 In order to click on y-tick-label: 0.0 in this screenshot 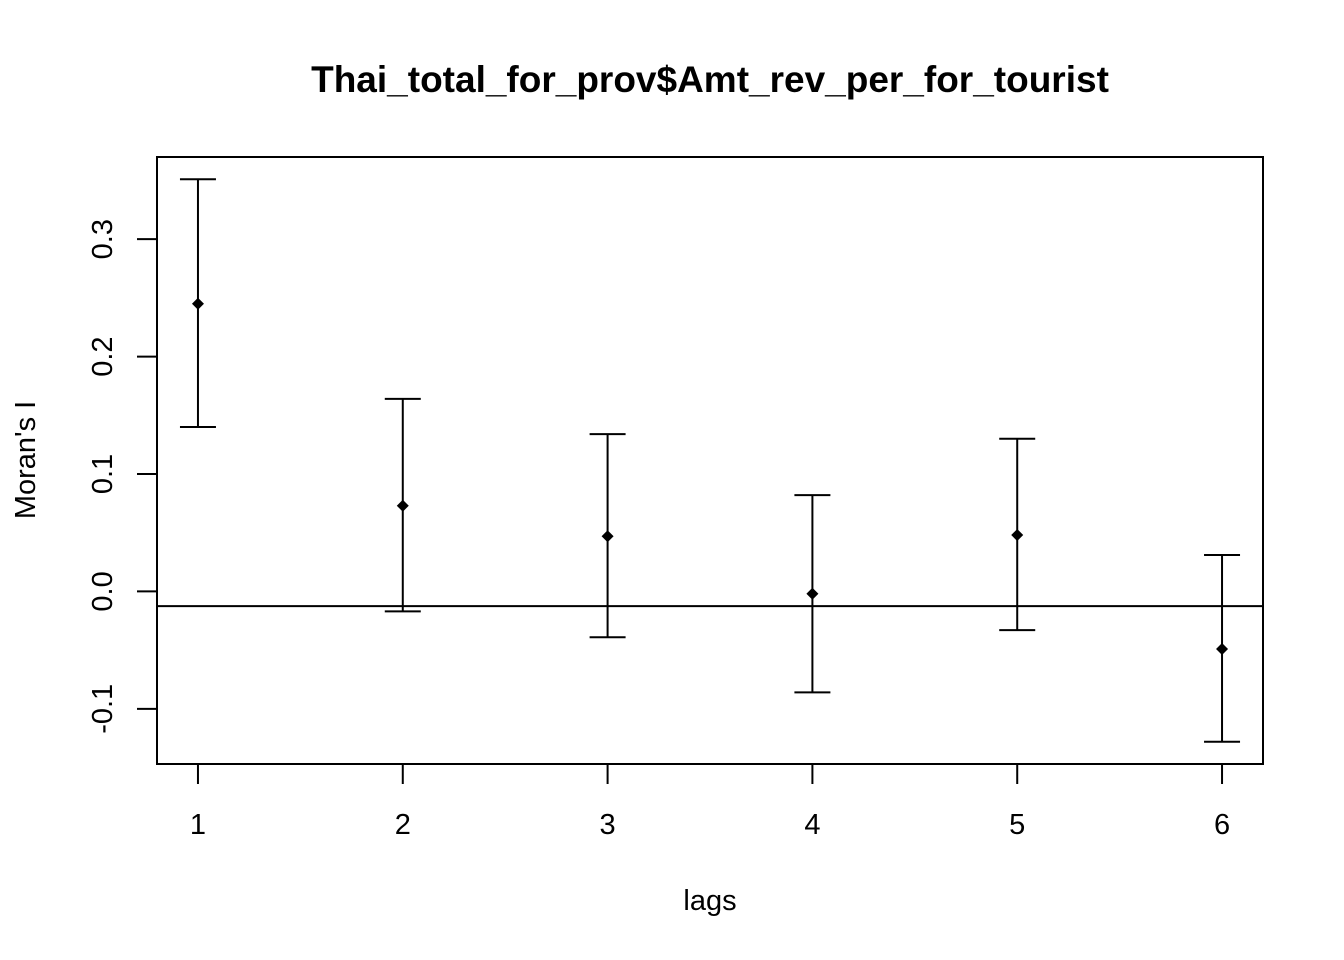, I will do `click(103, 591)`.